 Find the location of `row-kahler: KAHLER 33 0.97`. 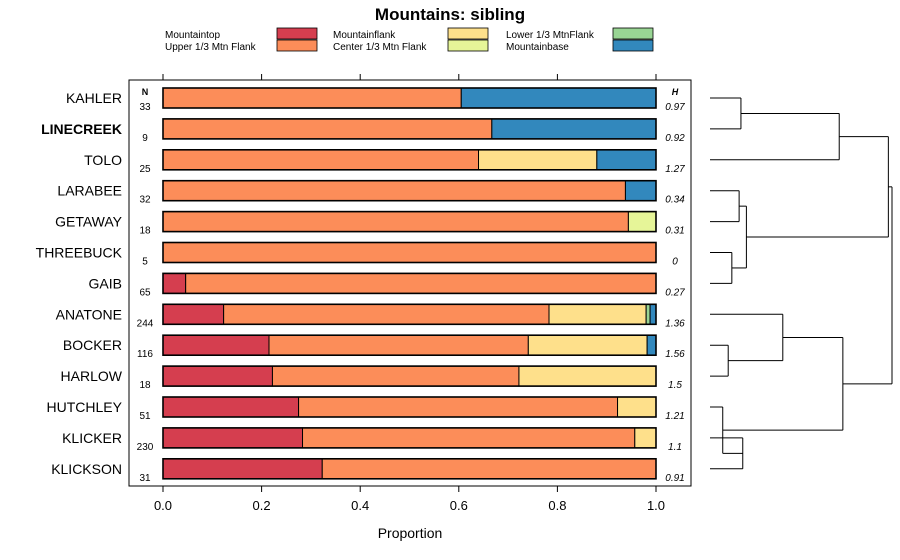

row-kahler: KAHLER 33 0.97 is located at coordinates (375, 100).